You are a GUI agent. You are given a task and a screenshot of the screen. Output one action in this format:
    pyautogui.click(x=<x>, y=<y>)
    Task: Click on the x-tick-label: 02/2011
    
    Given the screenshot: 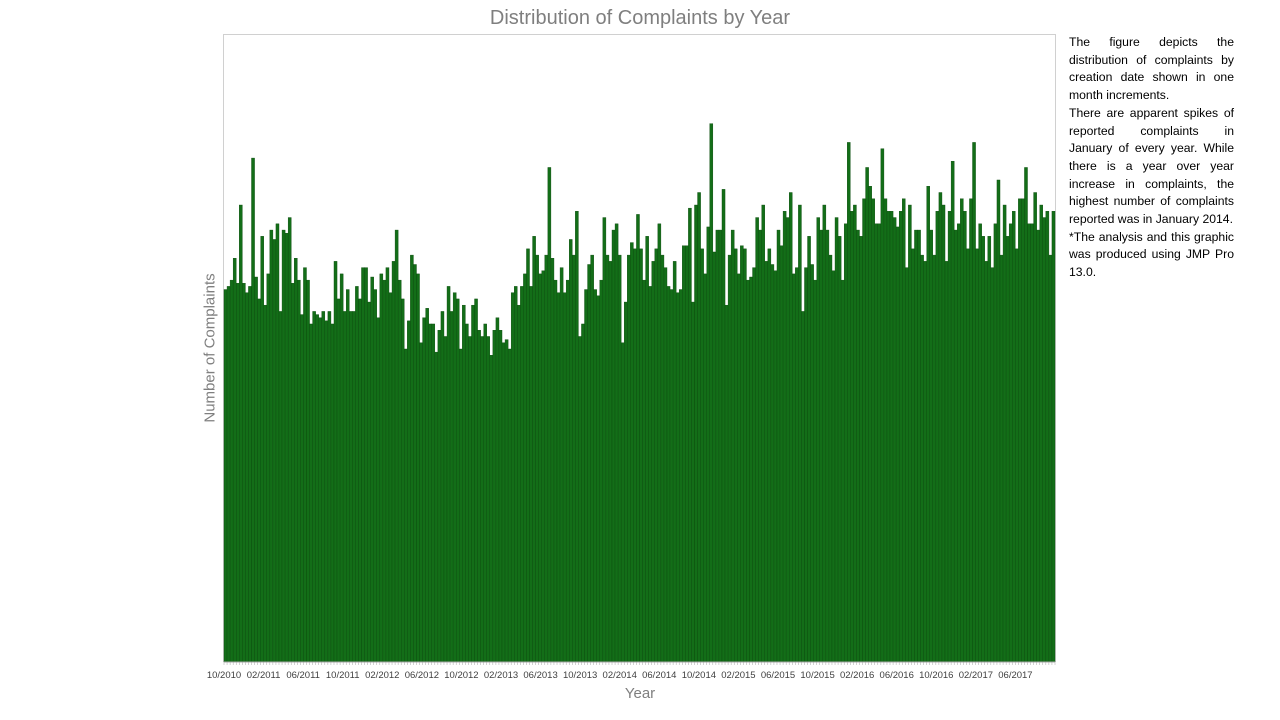 What is the action you would take?
    pyautogui.click(x=264, y=675)
    